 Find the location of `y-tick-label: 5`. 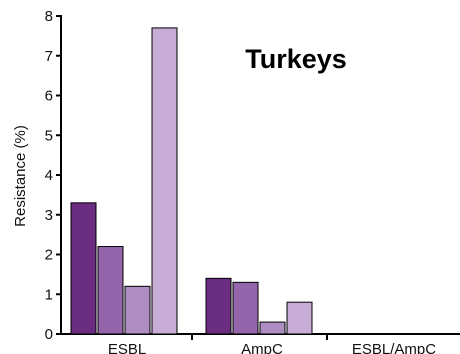

y-tick-label: 5 is located at coordinates (49, 135).